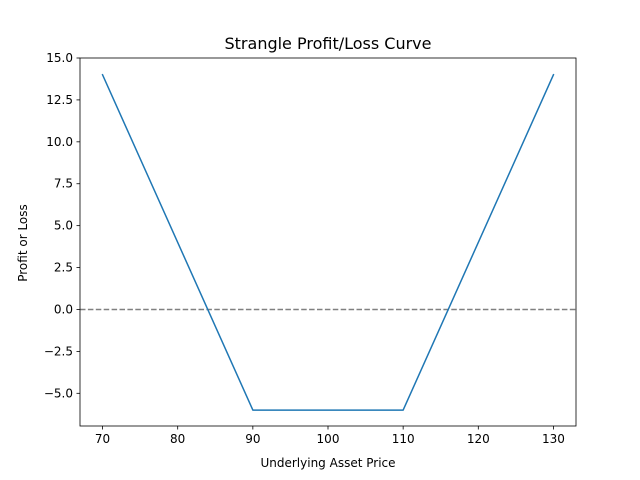 The image size is (640, 480). I want to click on y-tick-label: −5.0, so click(58, 393).